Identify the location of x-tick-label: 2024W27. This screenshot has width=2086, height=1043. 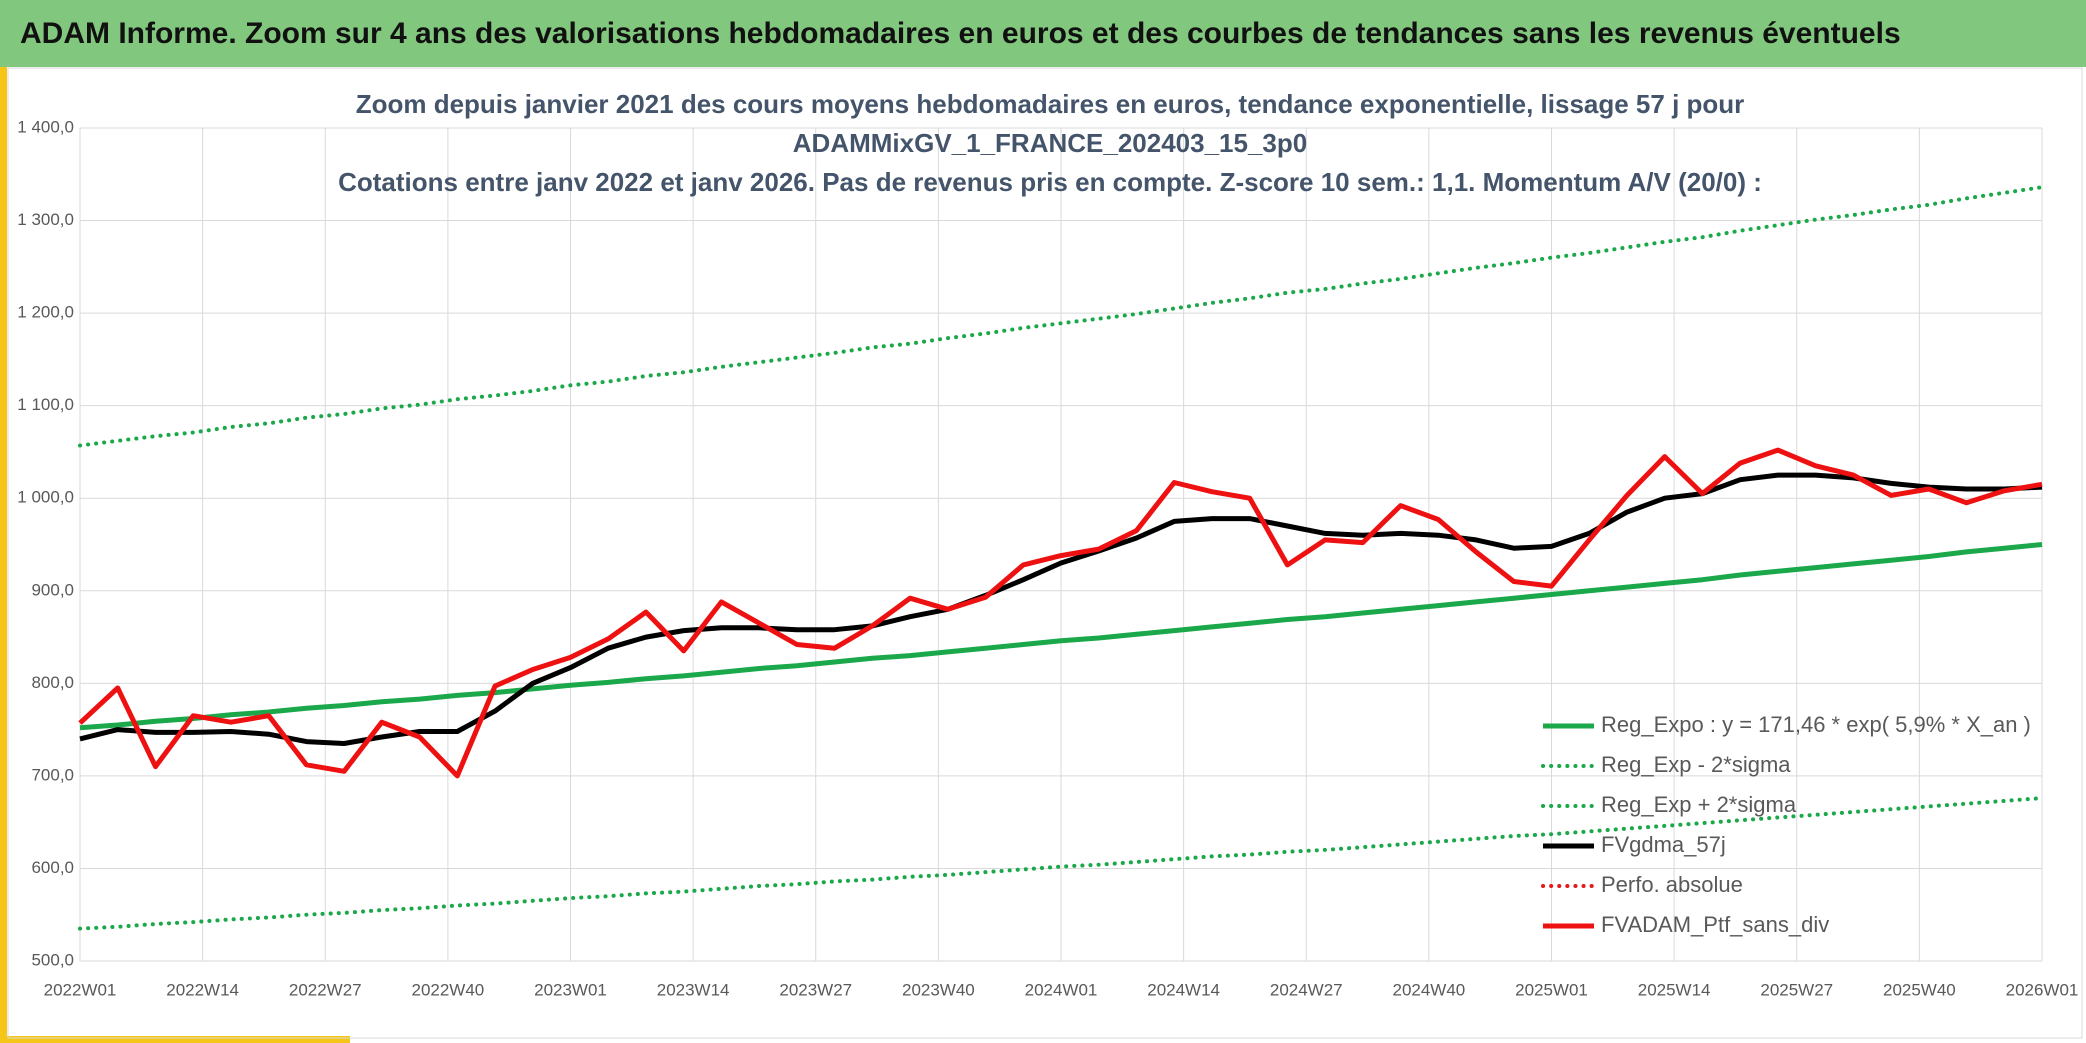
(1306, 989).